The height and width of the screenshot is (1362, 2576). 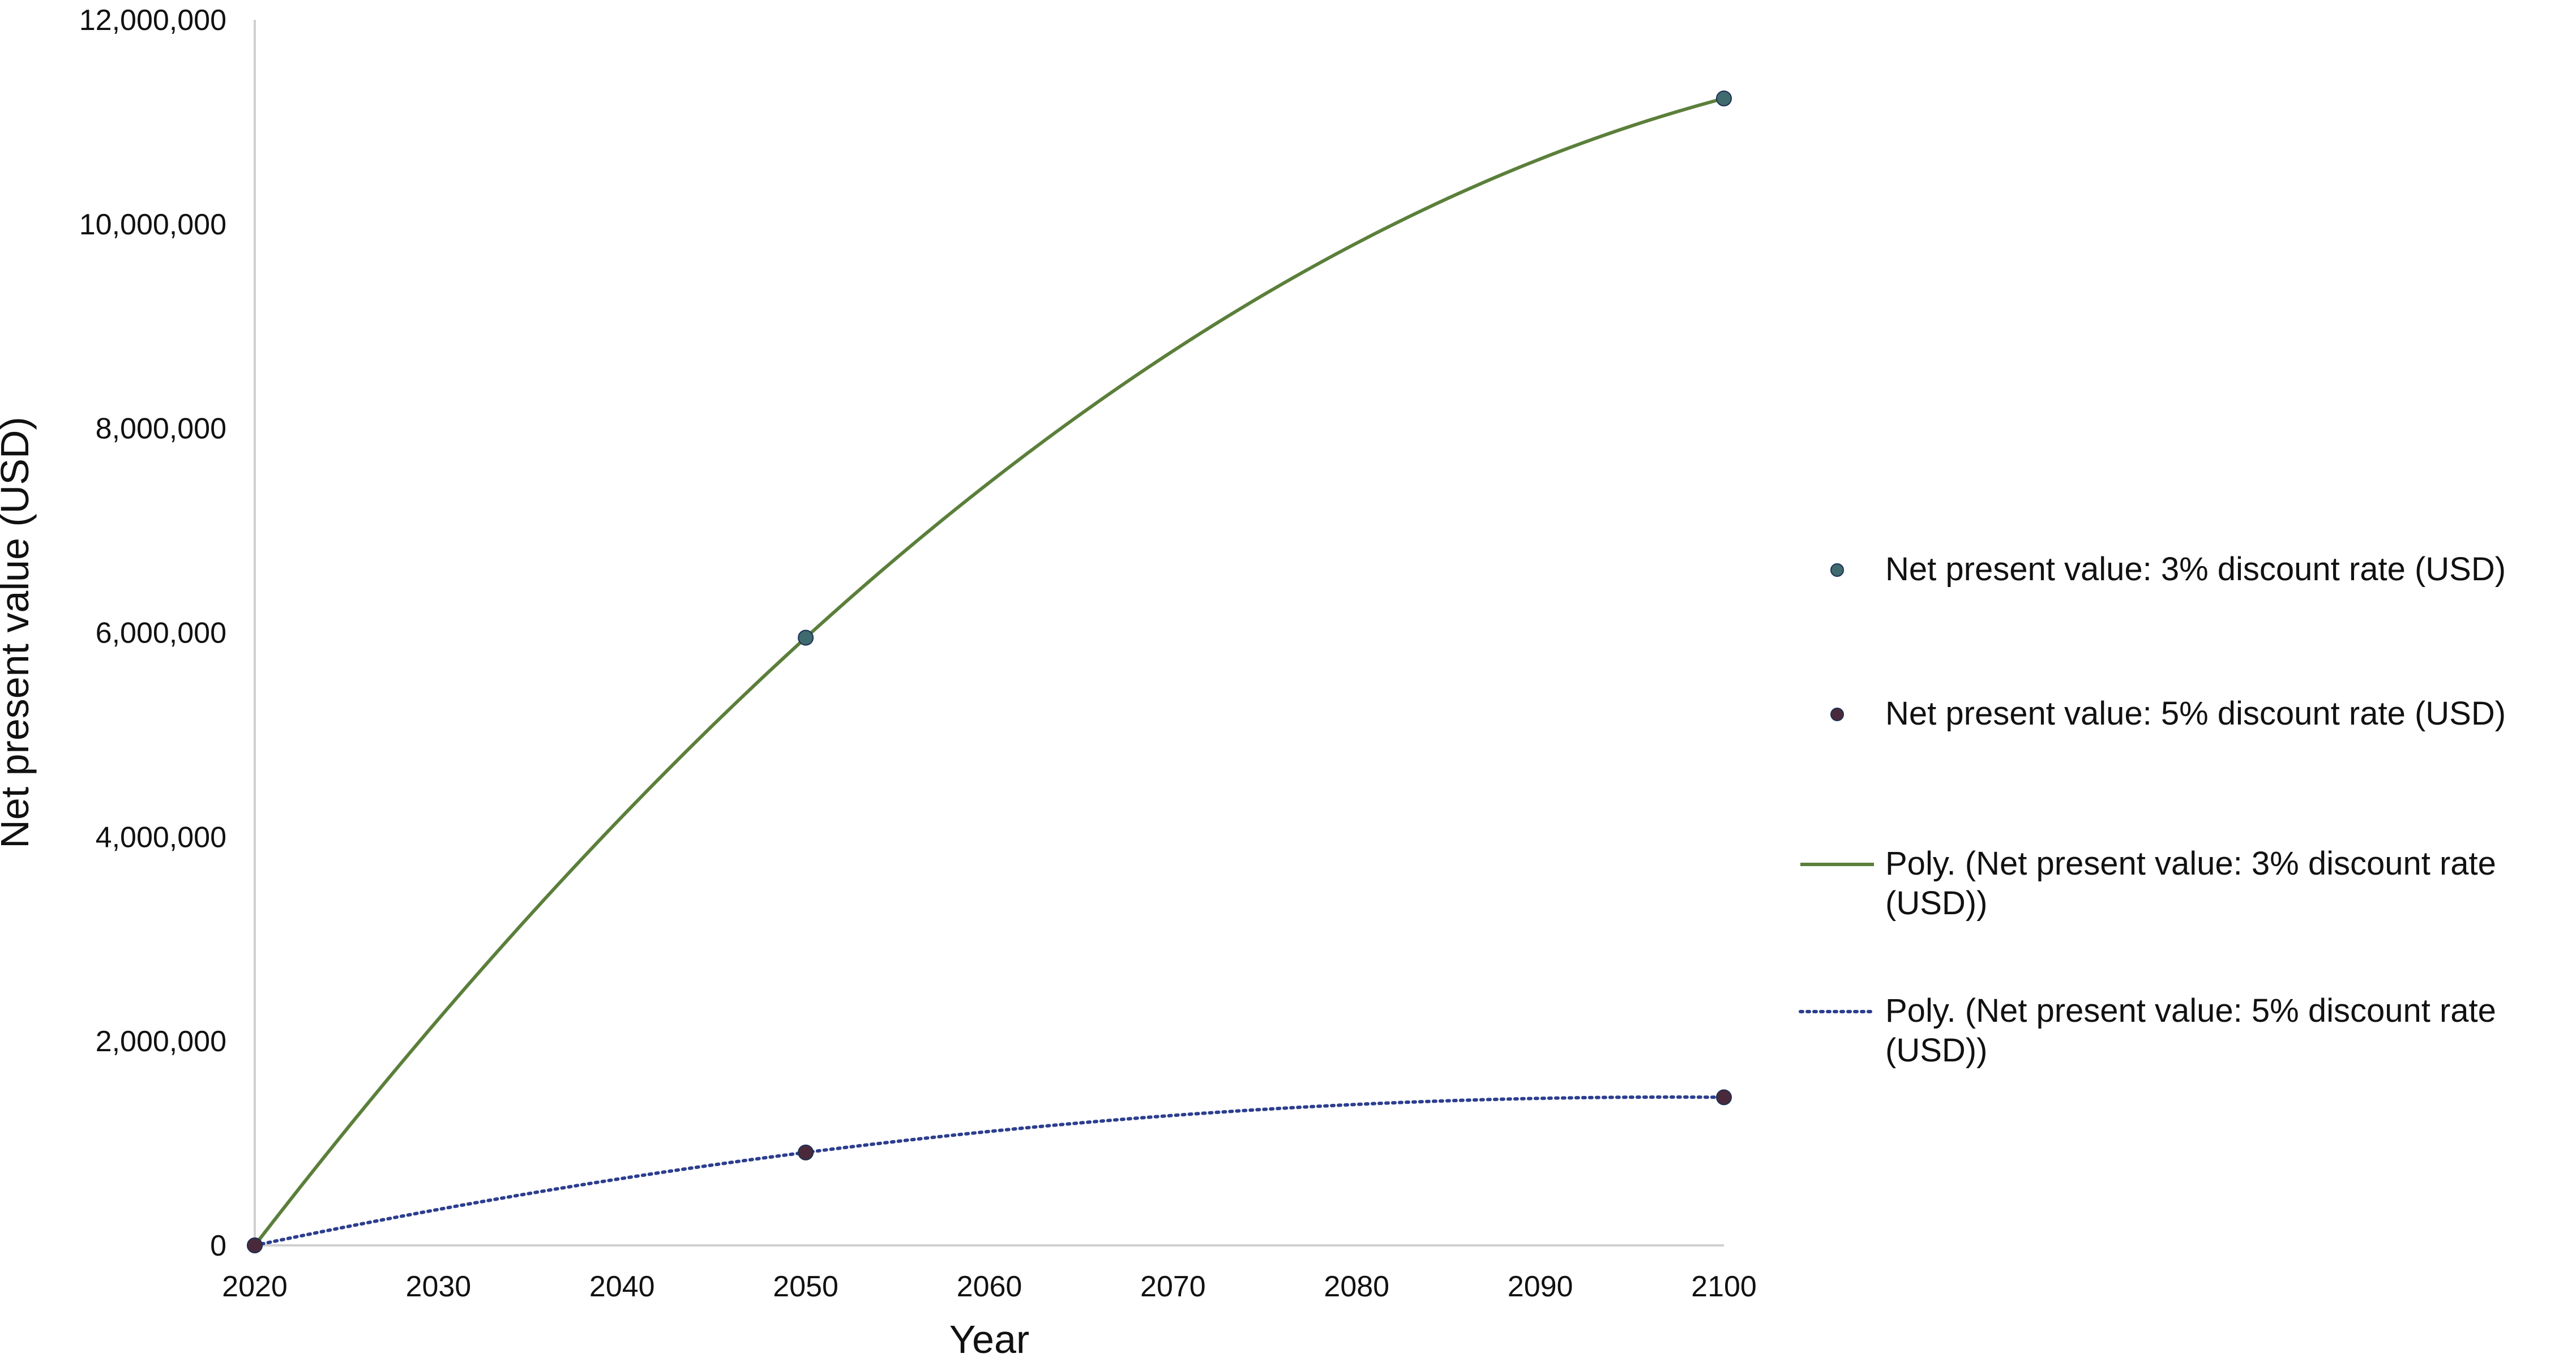 What do you see at coordinates (218, 1246) in the screenshot?
I see `y-tick-label: 0` at bounding box center [218, 1246].